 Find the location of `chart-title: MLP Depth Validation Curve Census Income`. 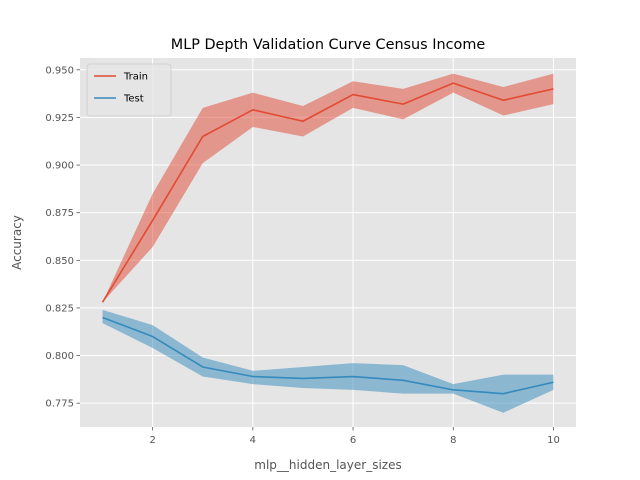

chart-title: MLP Depth Validation Curve Census Income is located at coordinates (328, 45).